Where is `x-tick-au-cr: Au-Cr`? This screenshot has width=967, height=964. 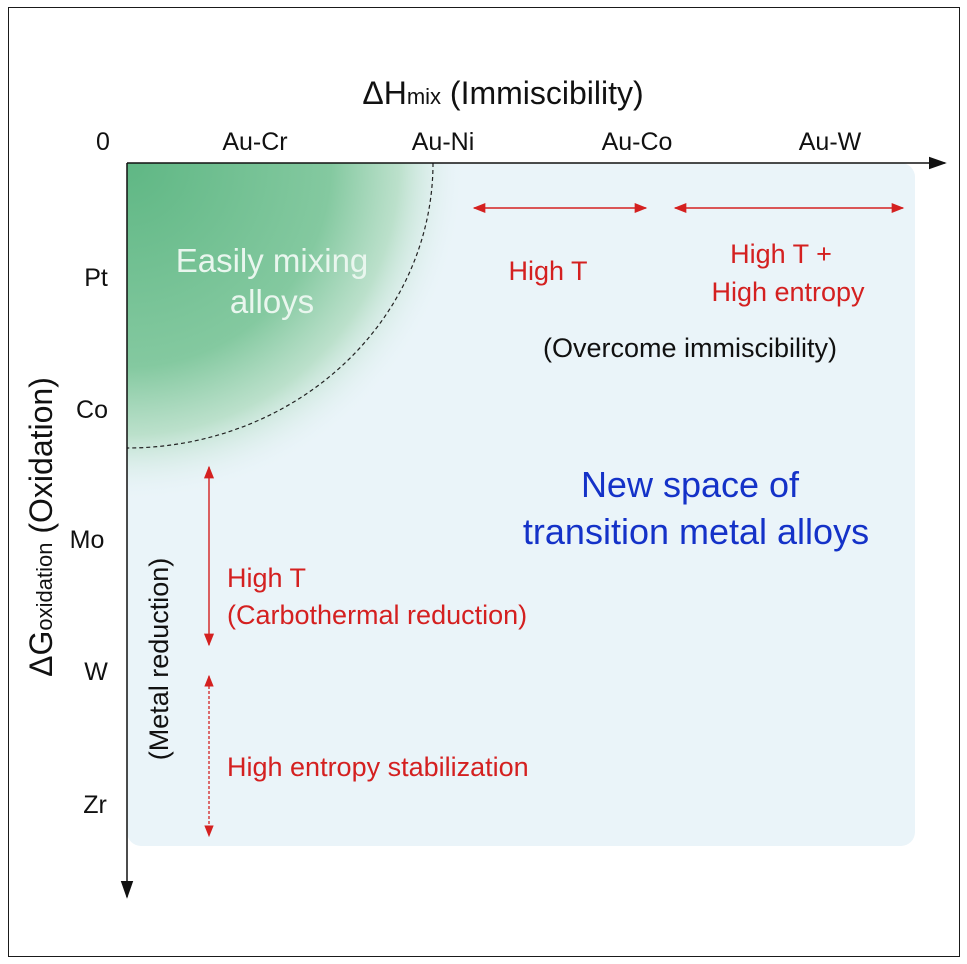 x-tick-au-cr: Au-Cr is located at coordinates (254, 142).